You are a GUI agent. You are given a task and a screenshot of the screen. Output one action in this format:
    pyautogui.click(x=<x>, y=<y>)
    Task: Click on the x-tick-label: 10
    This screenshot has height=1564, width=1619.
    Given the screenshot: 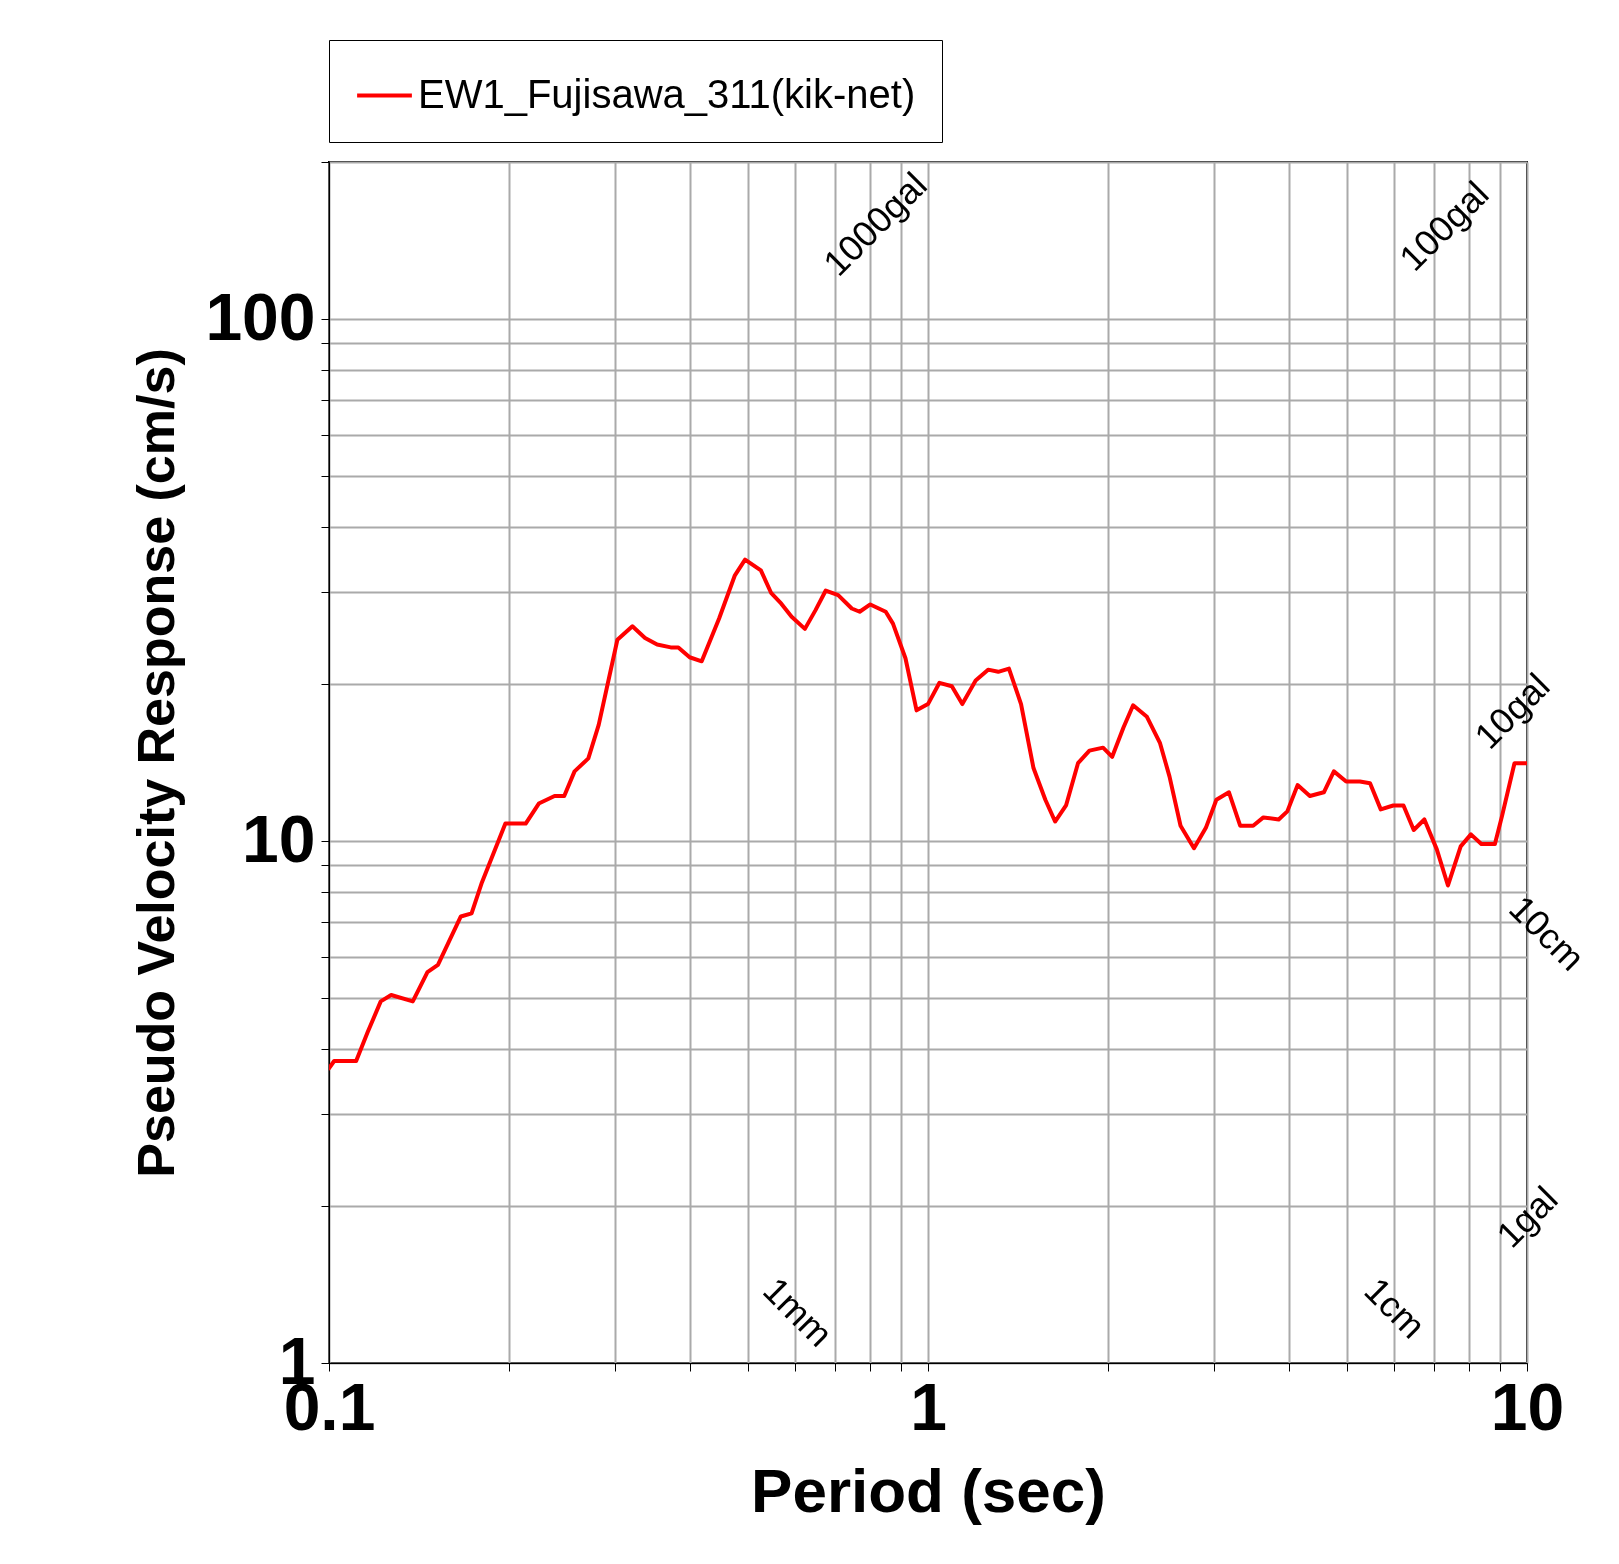 What is the action you would take?
    pyautogui.click(x=1527, y=1406)
    